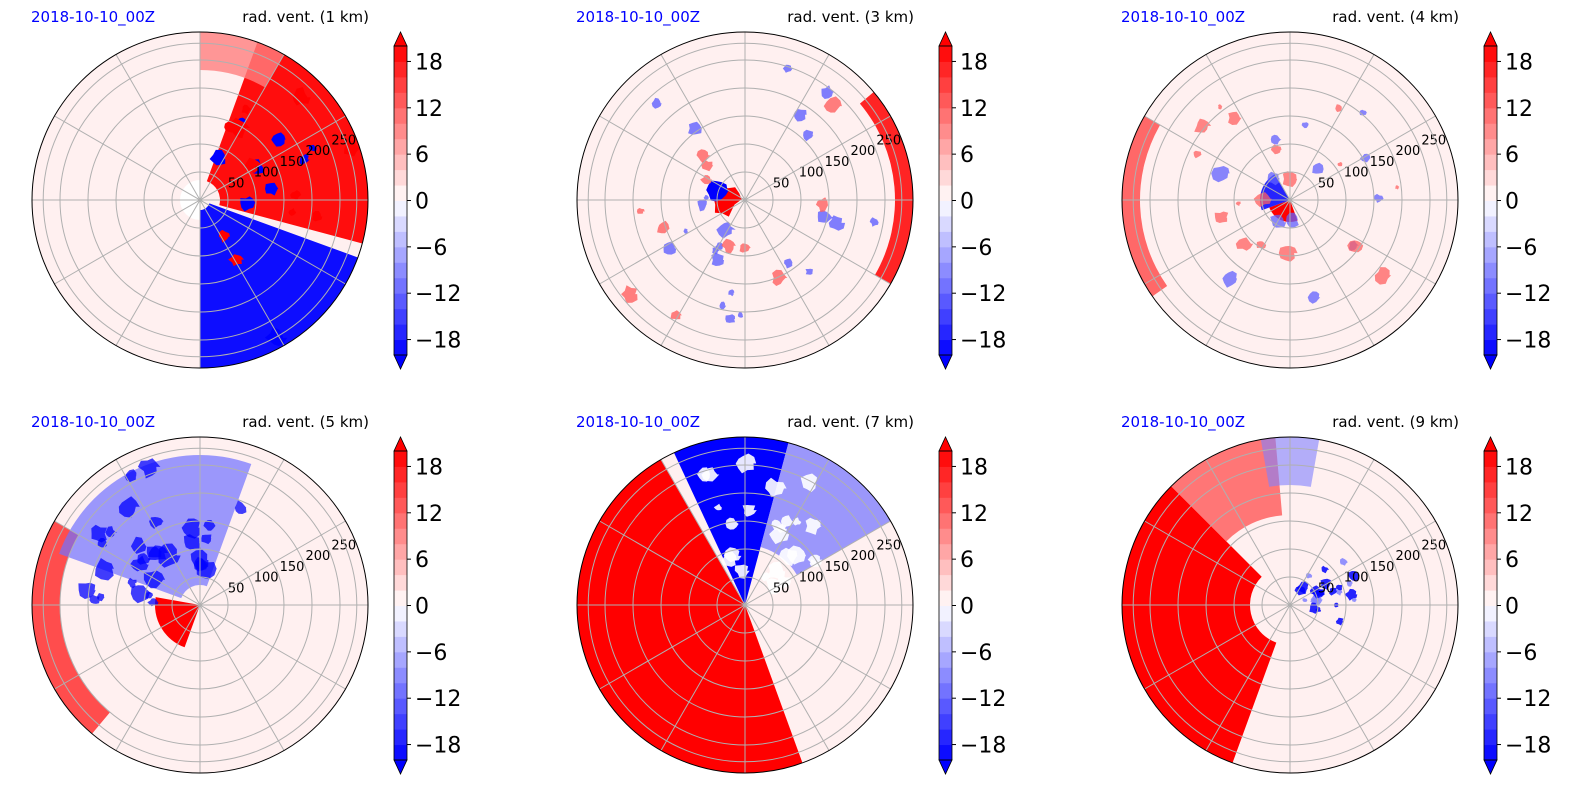 The width and height of the screenshot is (1575, 809). I want to click on velocity-field, so click(274, 200).